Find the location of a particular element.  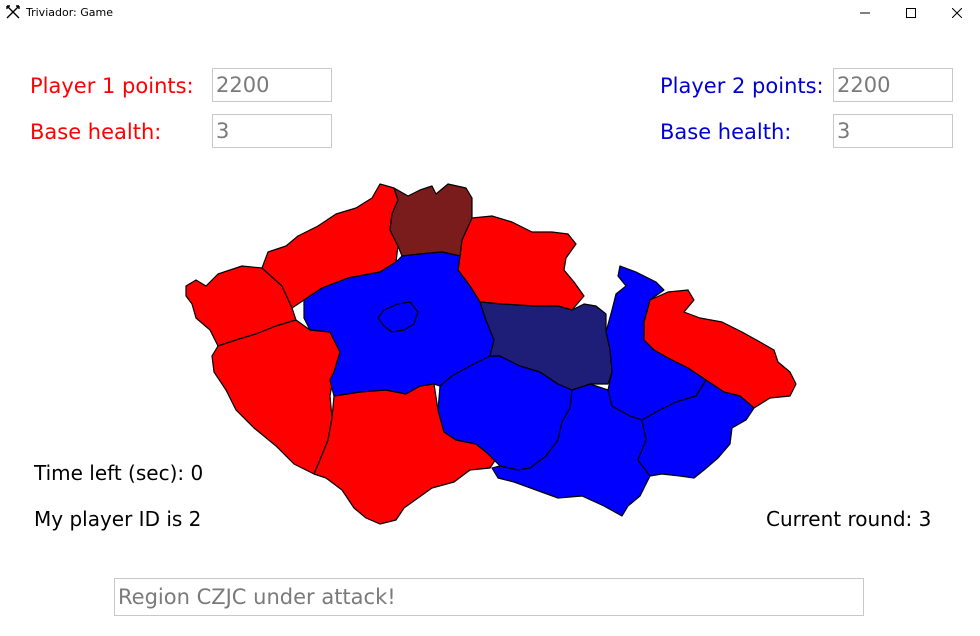

region-zlin is located at coordinates (696, 429).